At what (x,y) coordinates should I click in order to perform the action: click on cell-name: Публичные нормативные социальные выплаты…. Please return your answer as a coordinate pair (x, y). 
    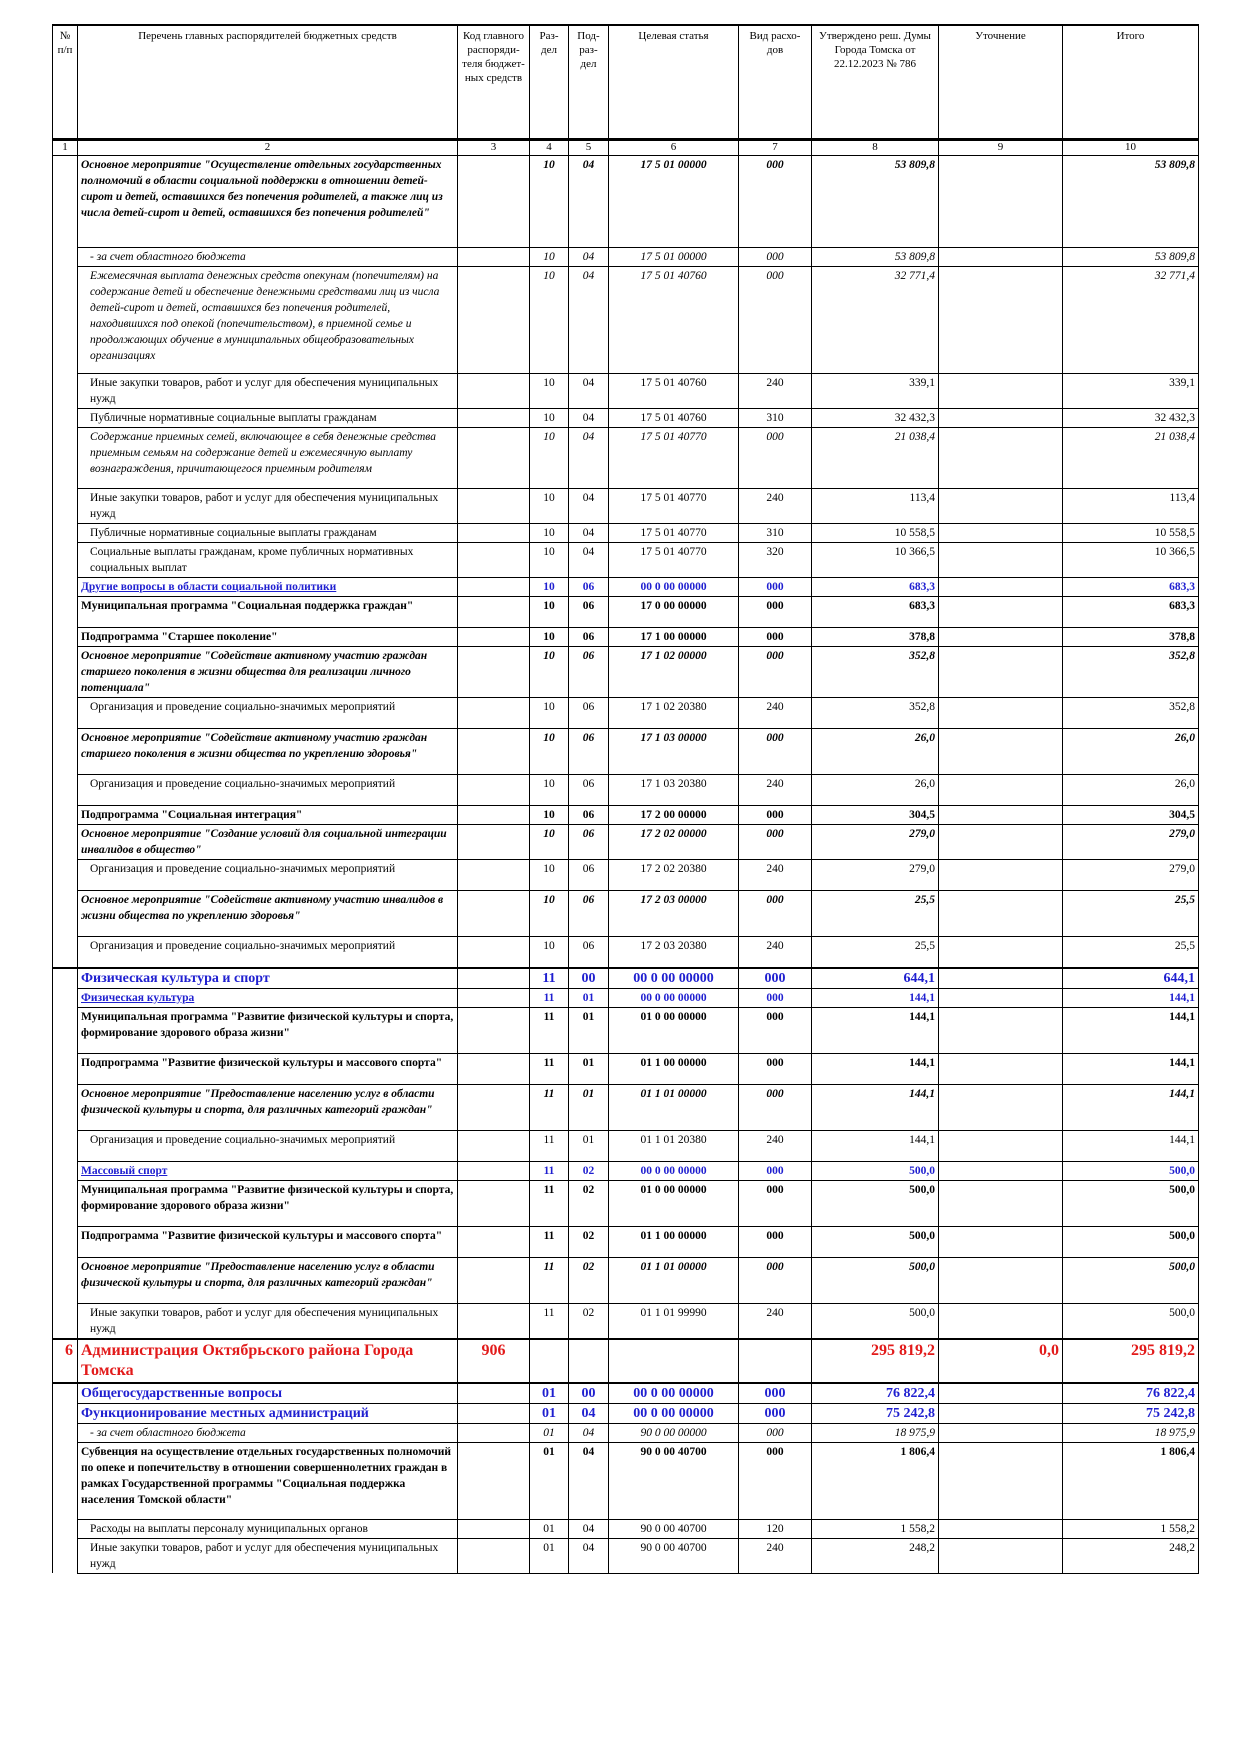
    Looking at the image, I should click on (267, 533).